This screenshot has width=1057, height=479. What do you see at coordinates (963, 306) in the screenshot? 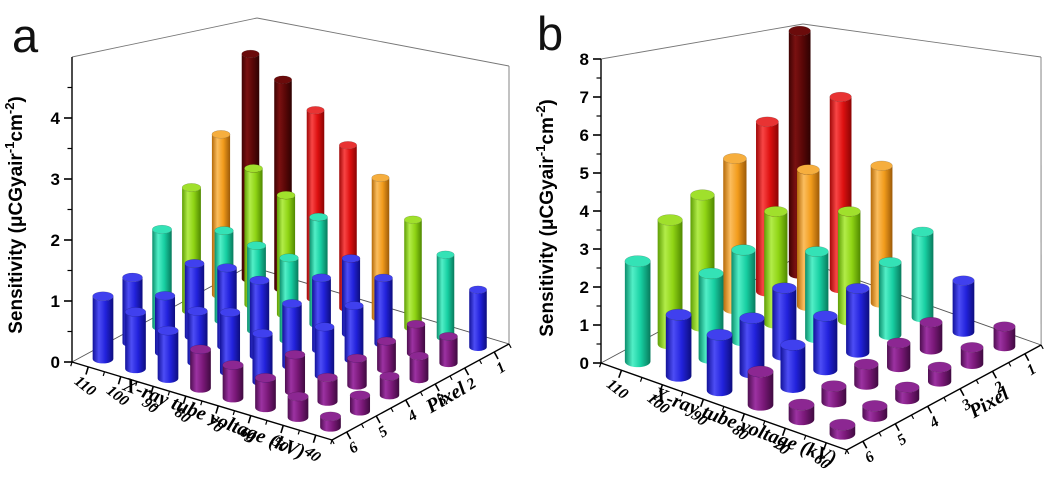
I see `bar-b-v70-p1` at bounding box center [963, 306].